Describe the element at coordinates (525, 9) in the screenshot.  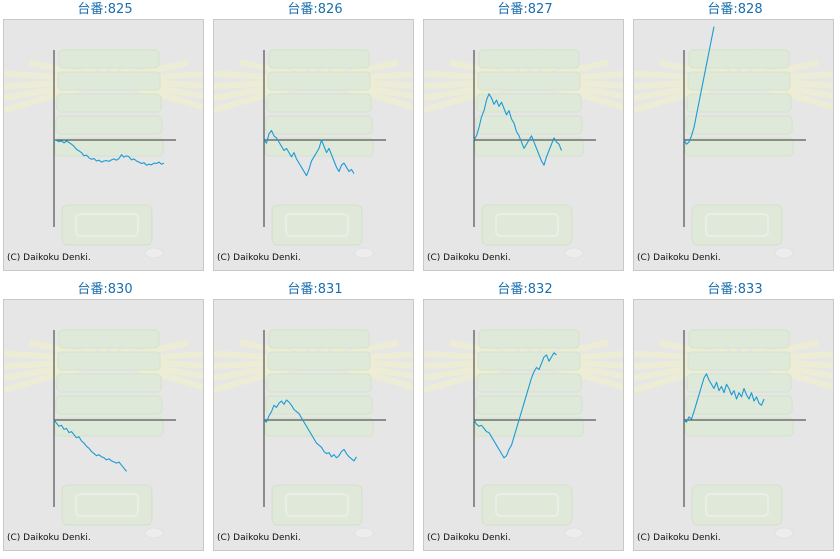
I see `chart-title: 台番:827` at that location.